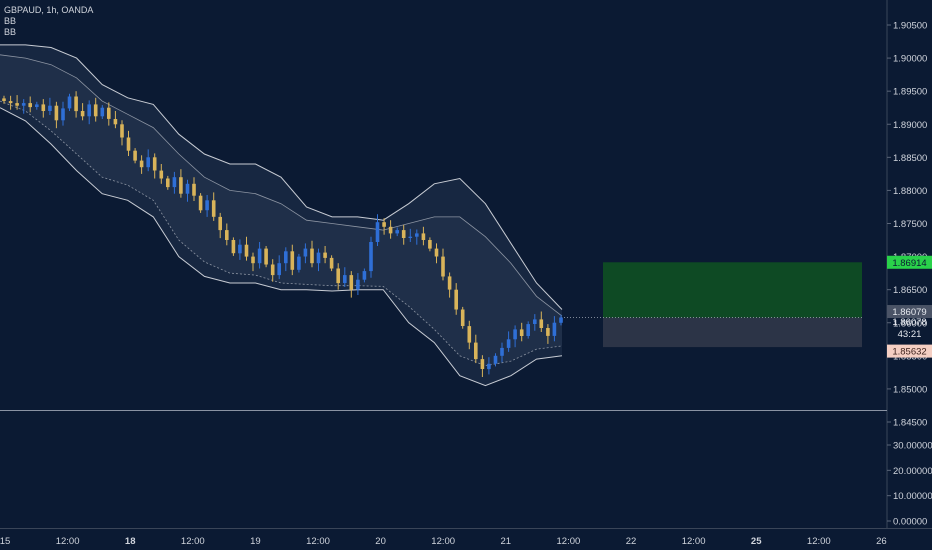 The image size is (932, 550). What do you see at coordinates (910, 158) in the screenshot?
I see `price-tick-label: 1.88500` at bounding box center [910, 158].